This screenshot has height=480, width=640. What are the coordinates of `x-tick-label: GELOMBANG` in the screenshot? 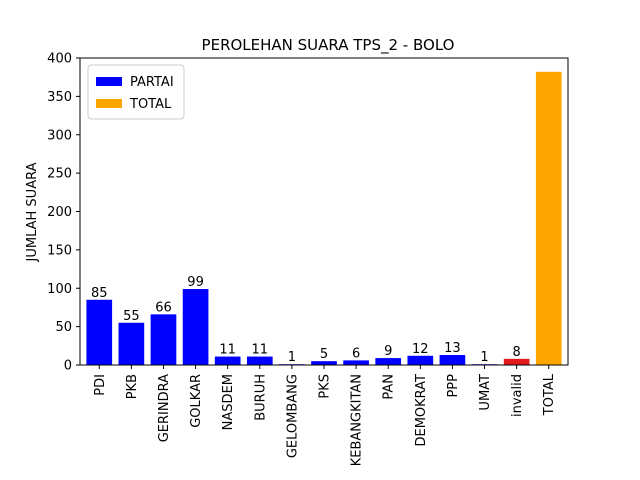 It's located at (292, 416).